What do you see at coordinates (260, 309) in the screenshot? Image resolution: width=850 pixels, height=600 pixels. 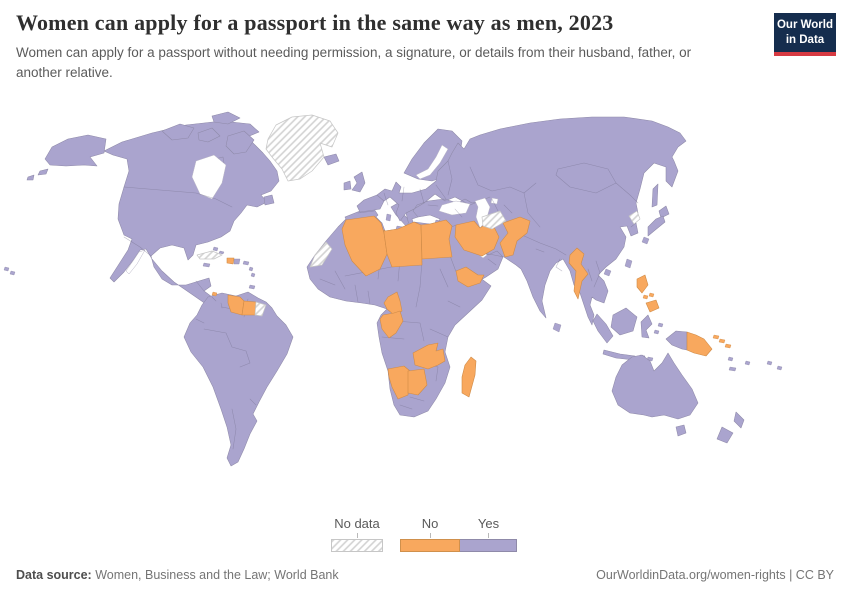 I see `country-french-guiana` at bounding box center [260, 309].